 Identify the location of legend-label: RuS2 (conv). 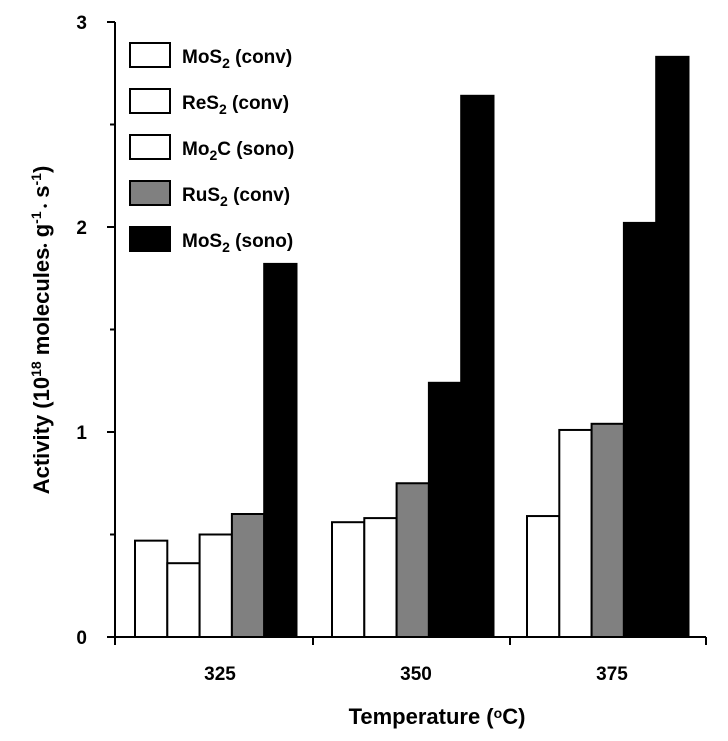
(236, 197).